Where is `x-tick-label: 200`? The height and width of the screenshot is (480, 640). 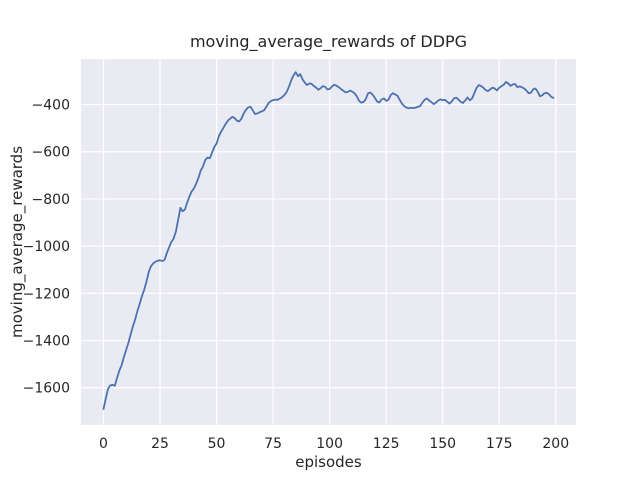
x-tick-label: 200 is located at coordinates (555, 444).